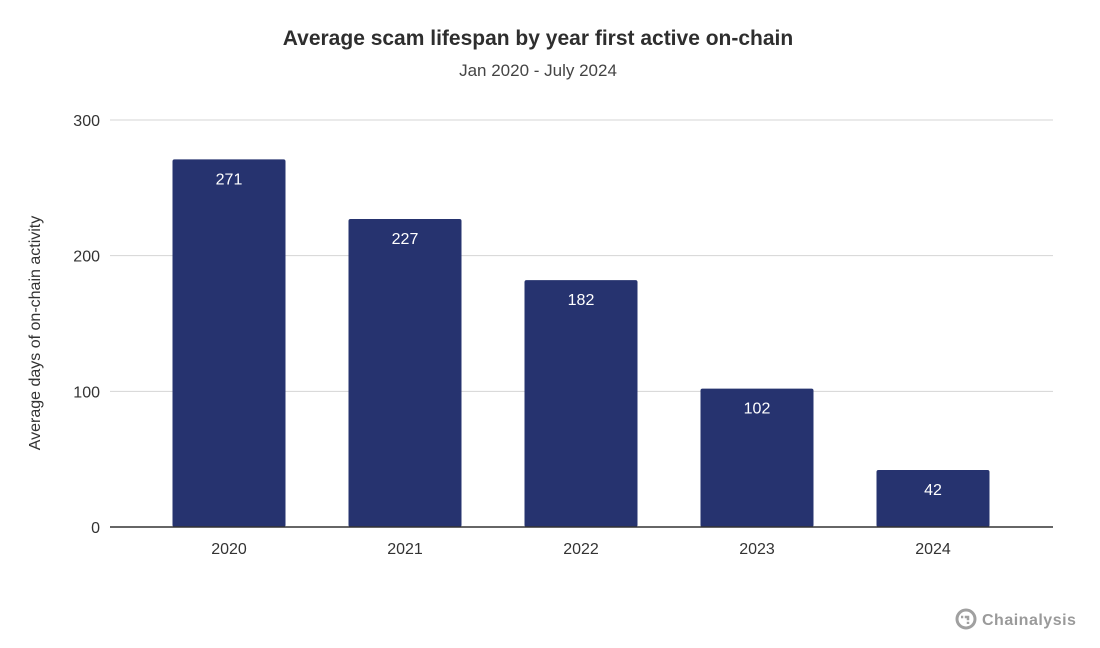 This screenshot has width=1100, height=648. I want to click on x-tick-label-2022: 2022, so click(581, 549).